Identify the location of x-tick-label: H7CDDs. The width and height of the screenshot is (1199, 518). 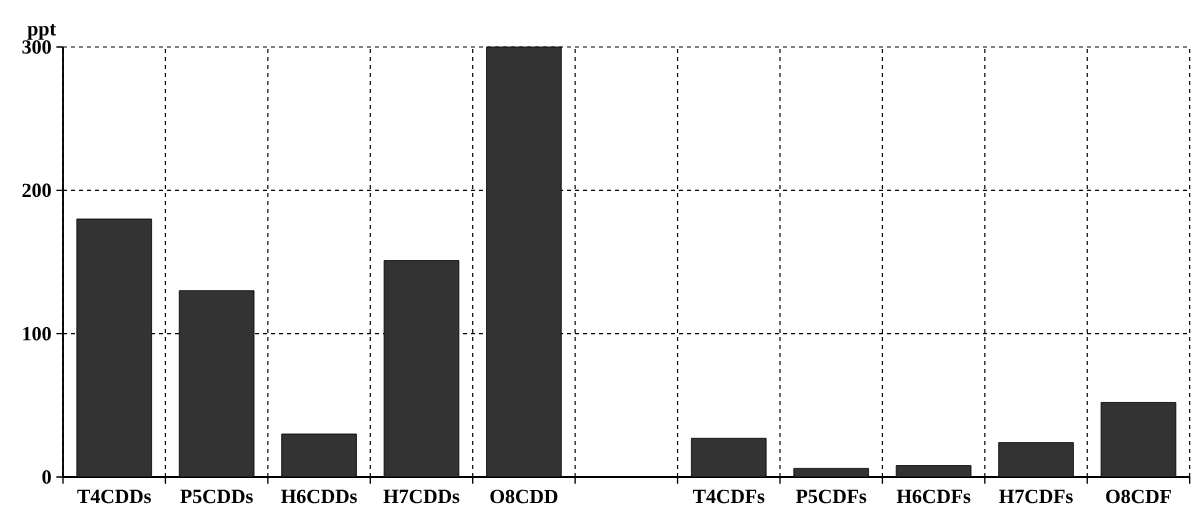
(421, 496).